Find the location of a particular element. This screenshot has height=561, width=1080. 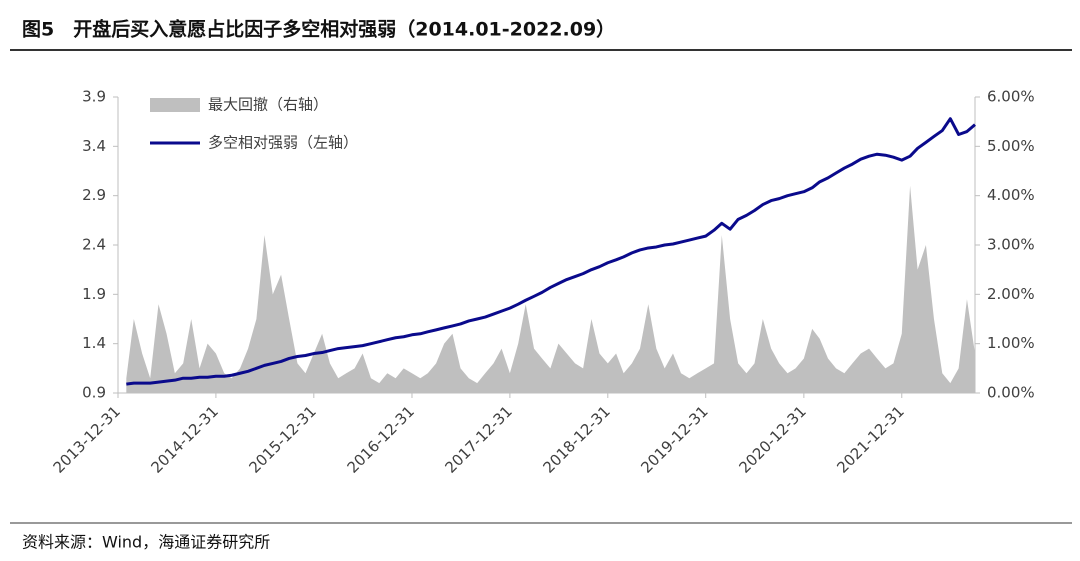

x-tick-label: 2021-12-31 is located at coordinates (870, 439).